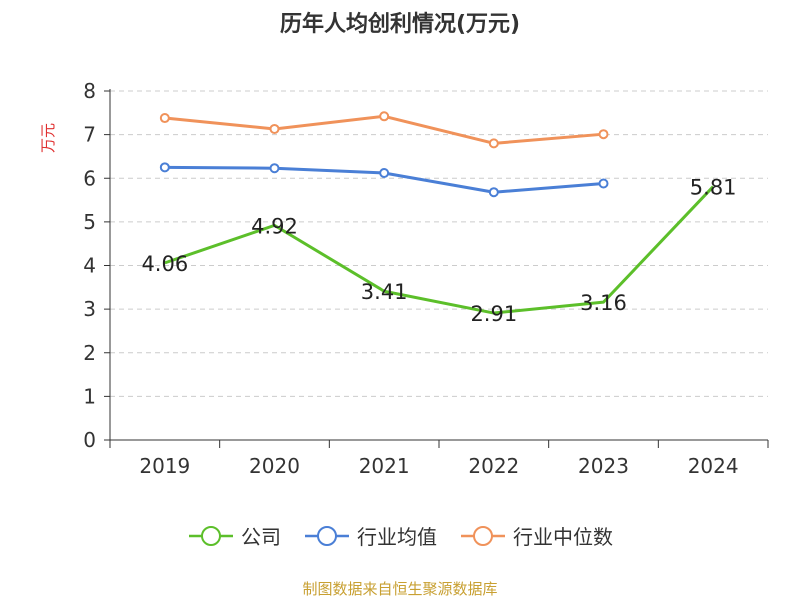 The height and width of the screenshot is (600, 800). I want to click on legend-item-industry-avg: 行业均值, so click(370, 535).